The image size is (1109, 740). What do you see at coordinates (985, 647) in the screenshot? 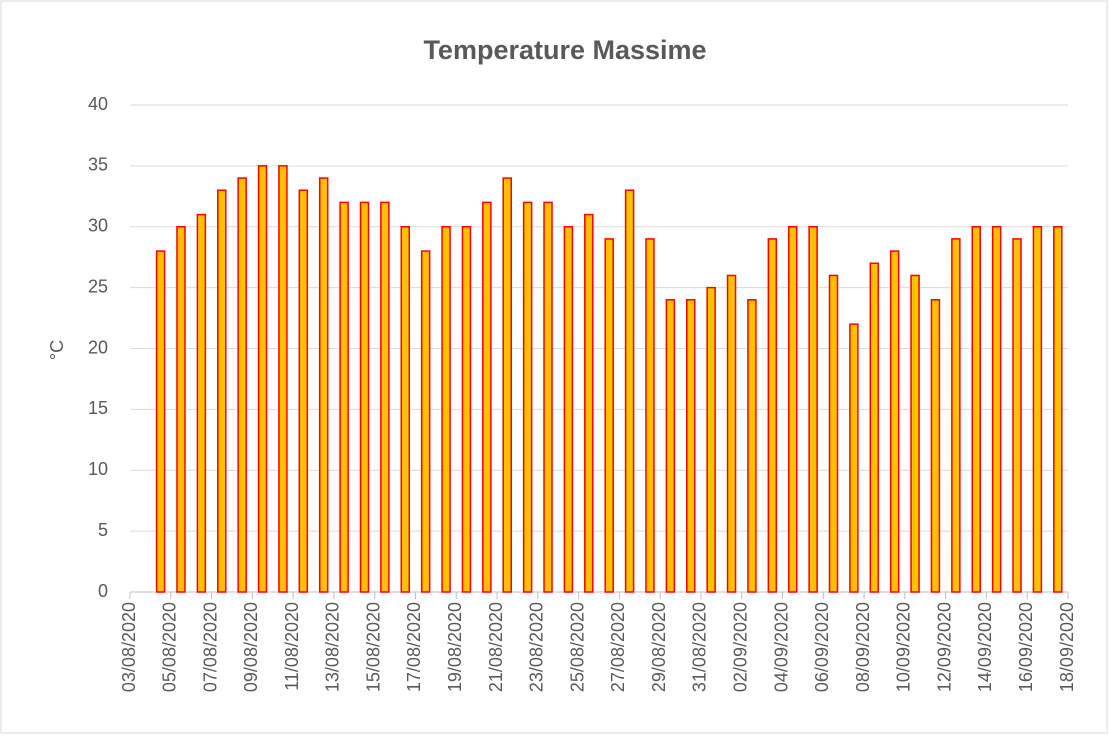
I see `x-tick-label: 14/09/2020` at bounding box center [985, 647].